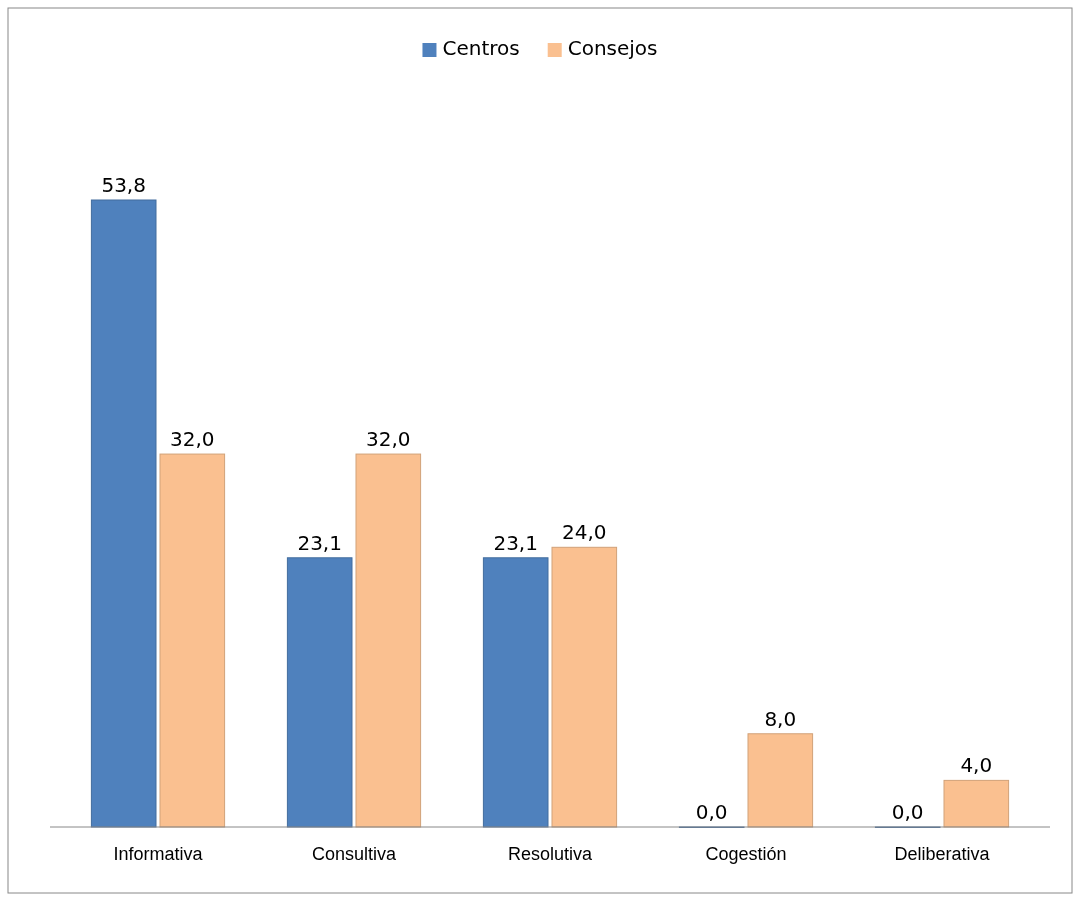  What do you see at coordinates (481, 48) in the screenshot?
I see `legend-label: Centros` at bounding box center [481, 48].